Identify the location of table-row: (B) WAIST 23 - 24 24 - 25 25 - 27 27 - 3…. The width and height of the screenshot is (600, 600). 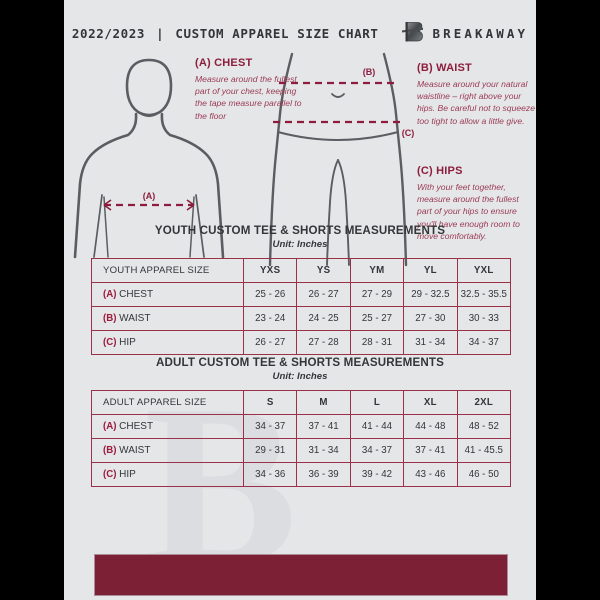
(301, 318).